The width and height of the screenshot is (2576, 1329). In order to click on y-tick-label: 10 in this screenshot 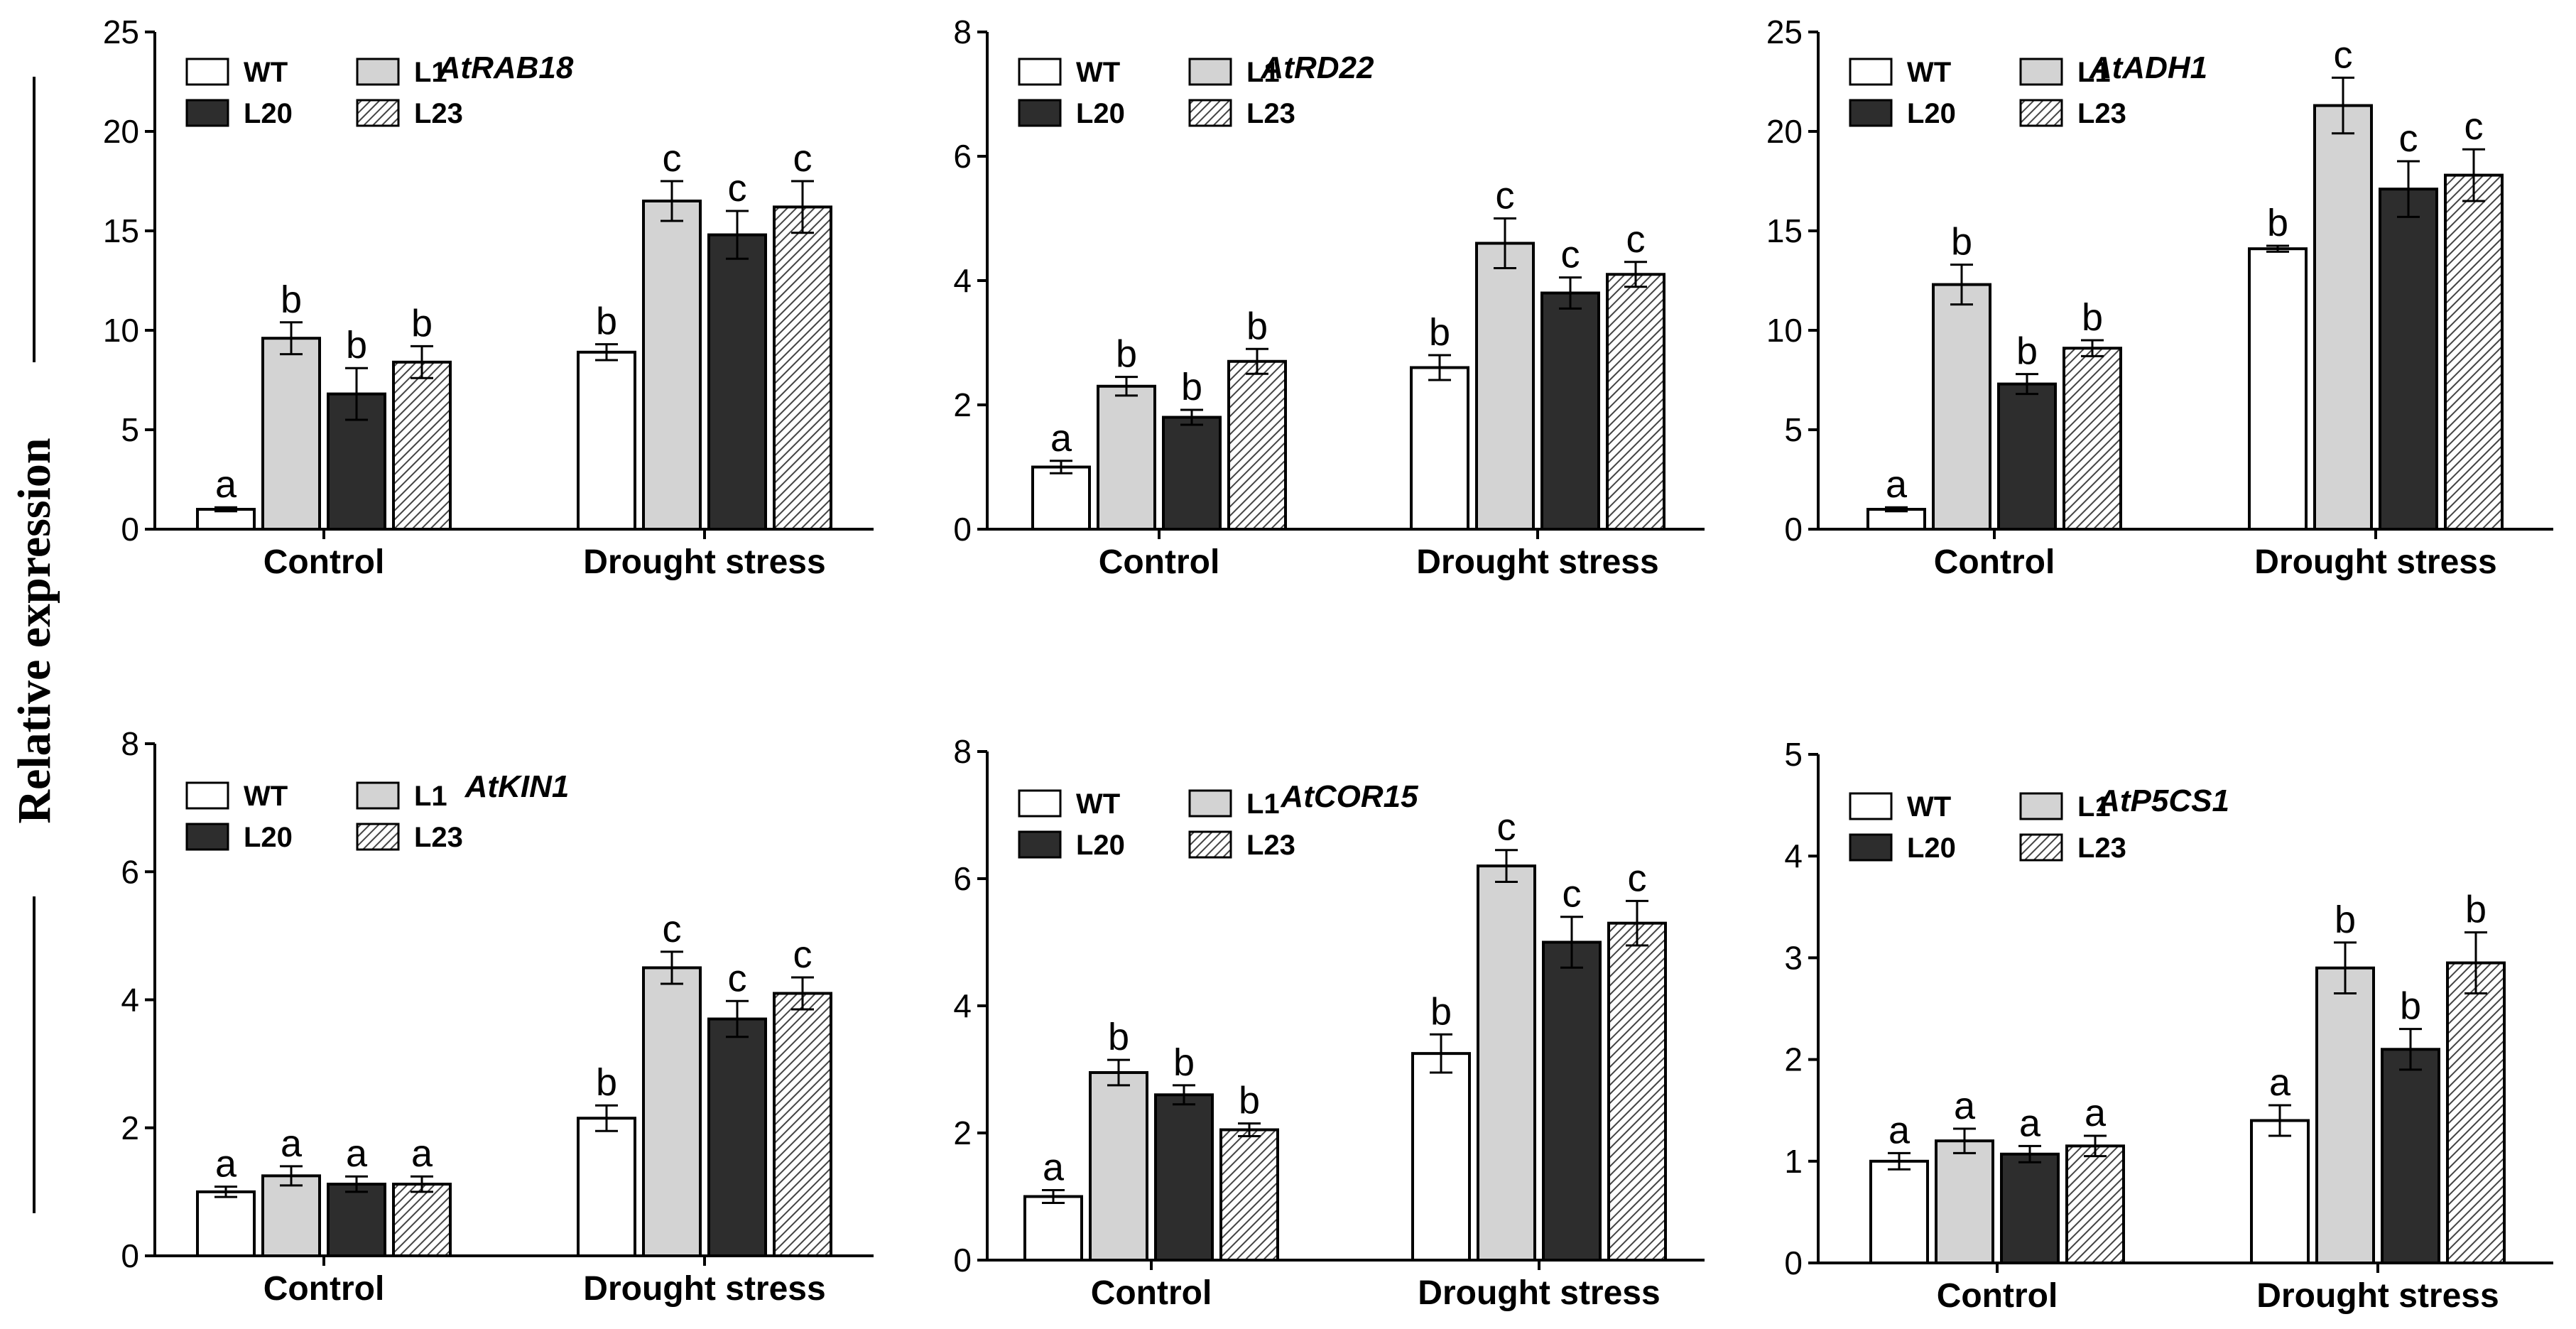, I will do `click(121, 330)`.